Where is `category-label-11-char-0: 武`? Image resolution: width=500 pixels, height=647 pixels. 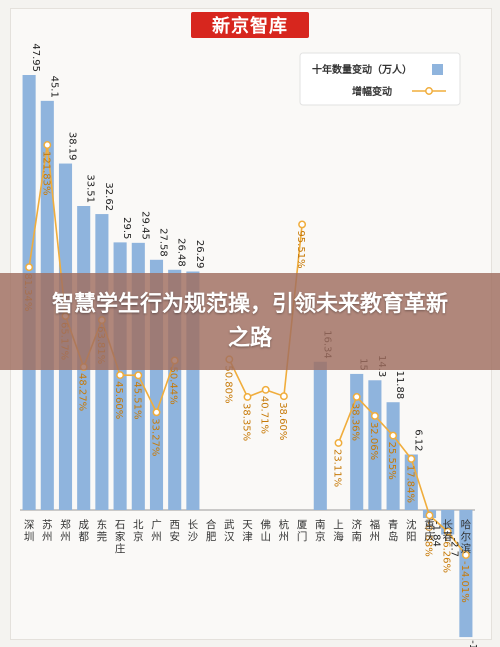
category-label-11-char-0: 武 is located at coordinates (229, 524).